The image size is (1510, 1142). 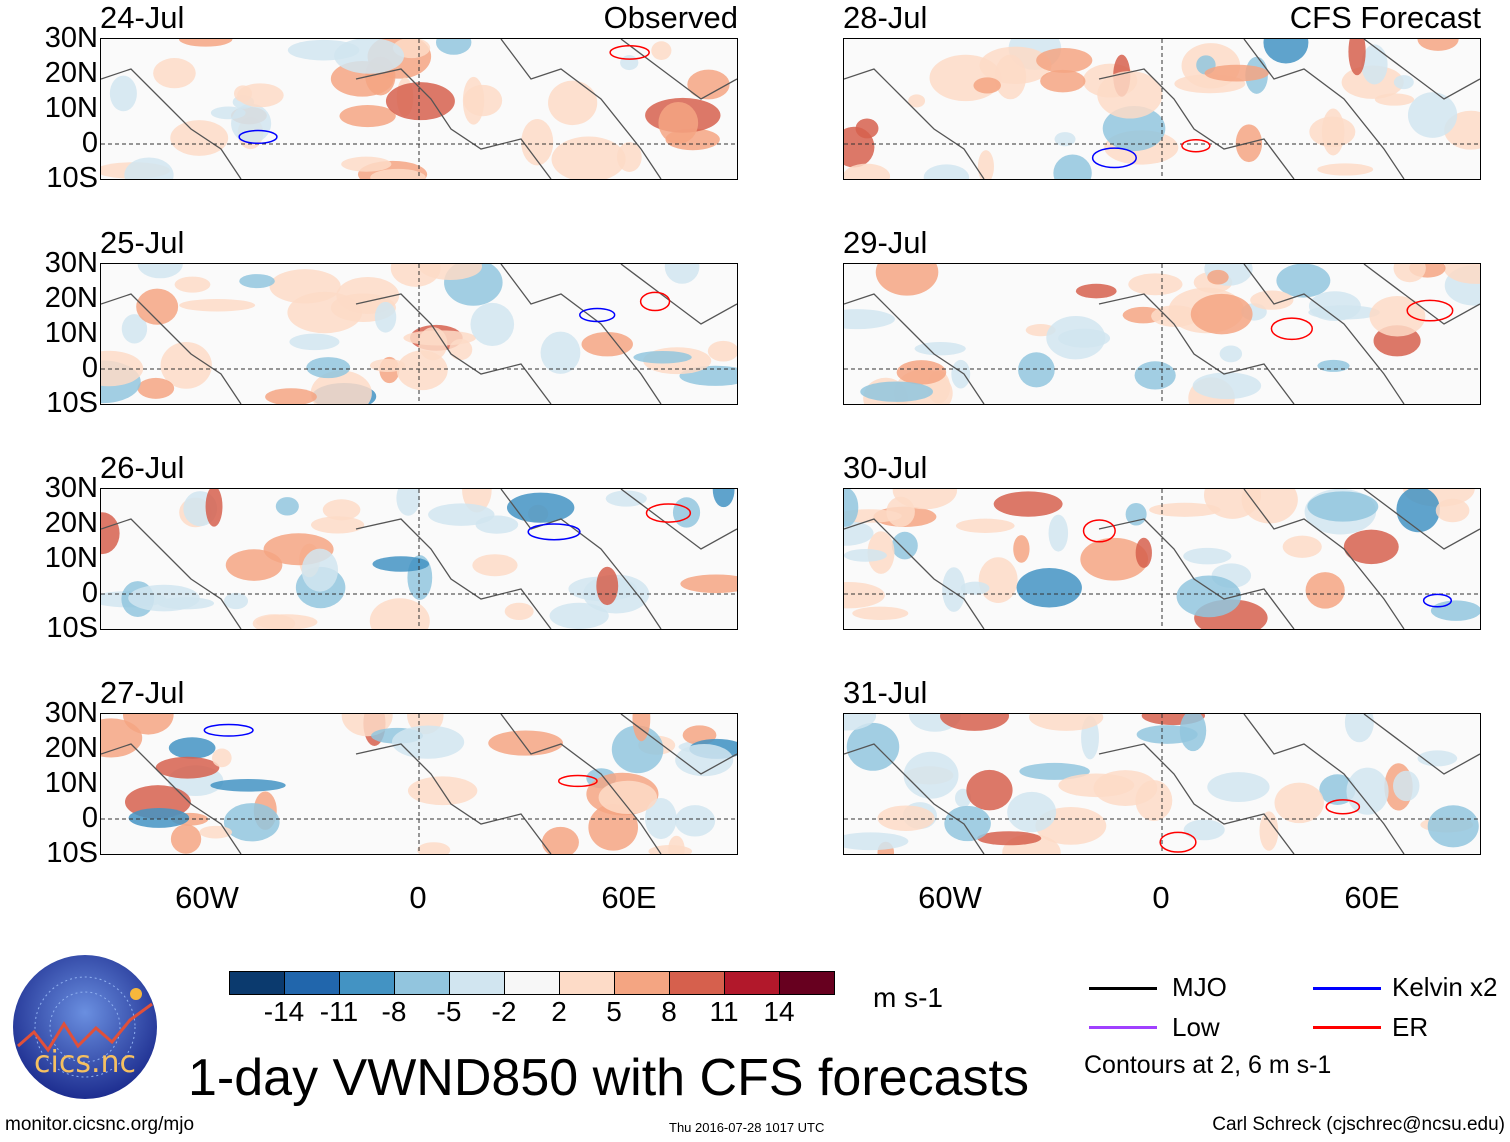 I want to click on kelvin-contour, so click(x=258, y=137).